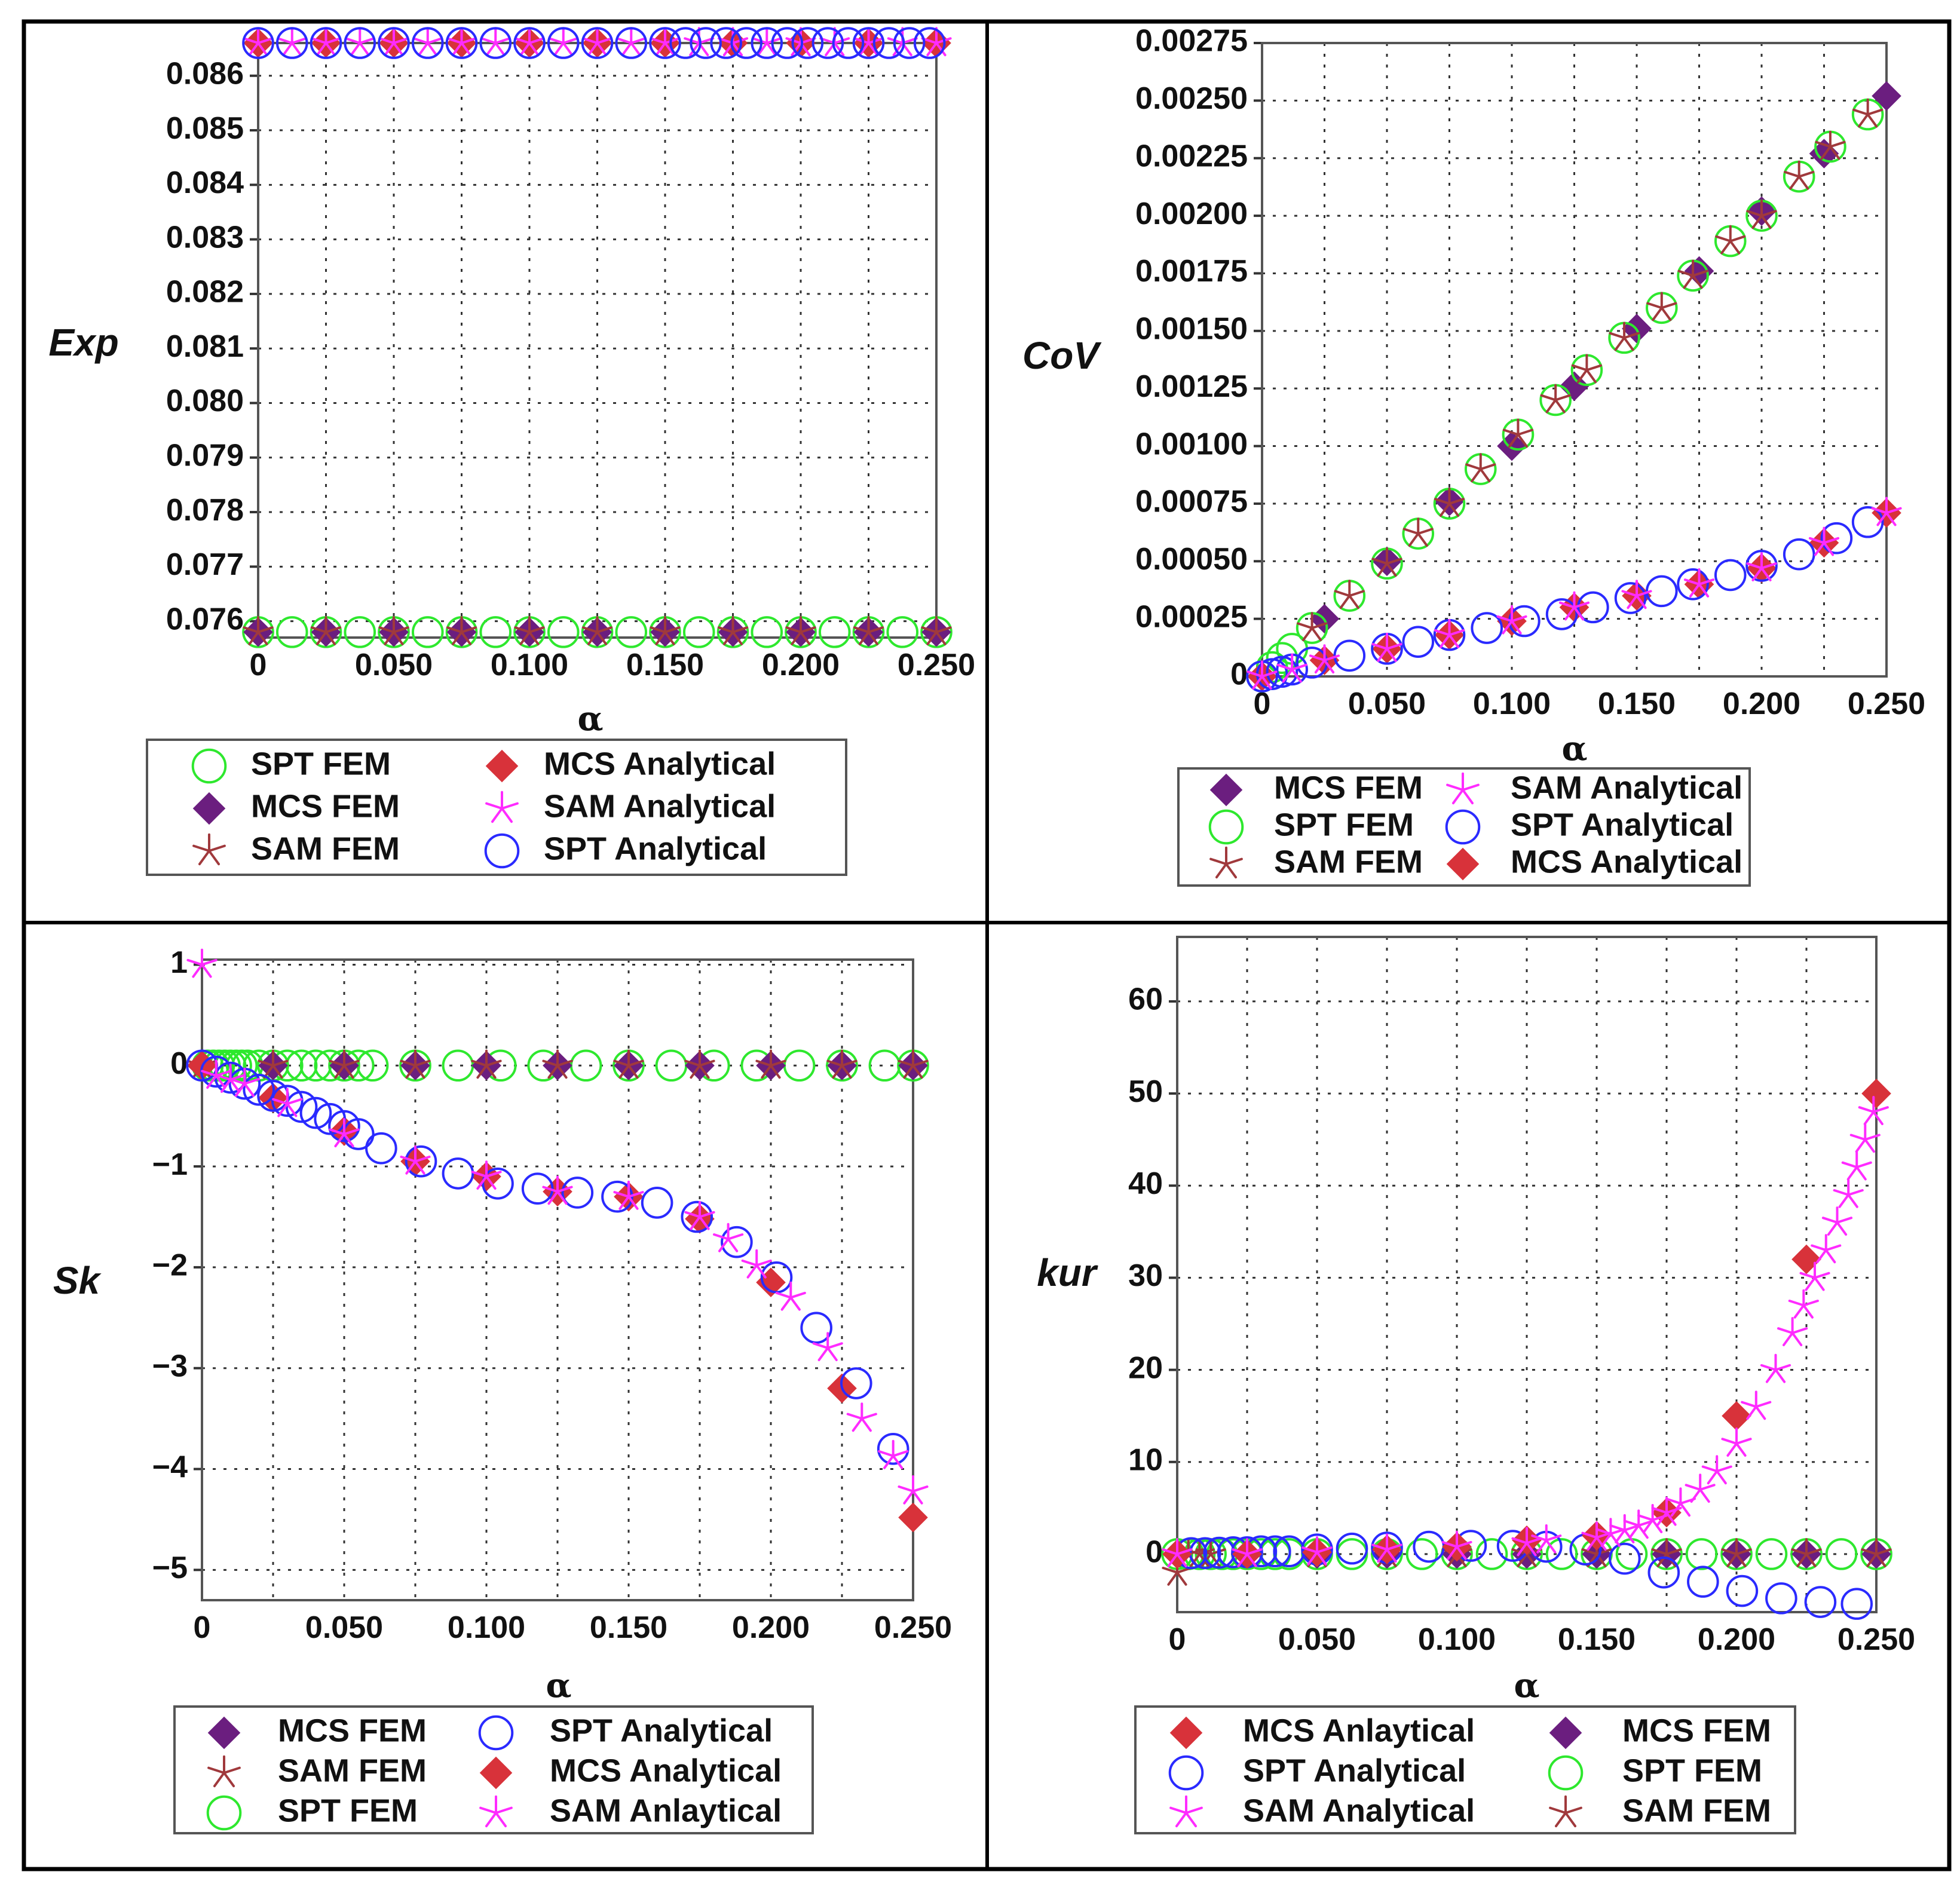 The width and height of the screenshot is (1960, 1884). I want to click on exp-legend-marker-sam_fem, so click(209, 849).